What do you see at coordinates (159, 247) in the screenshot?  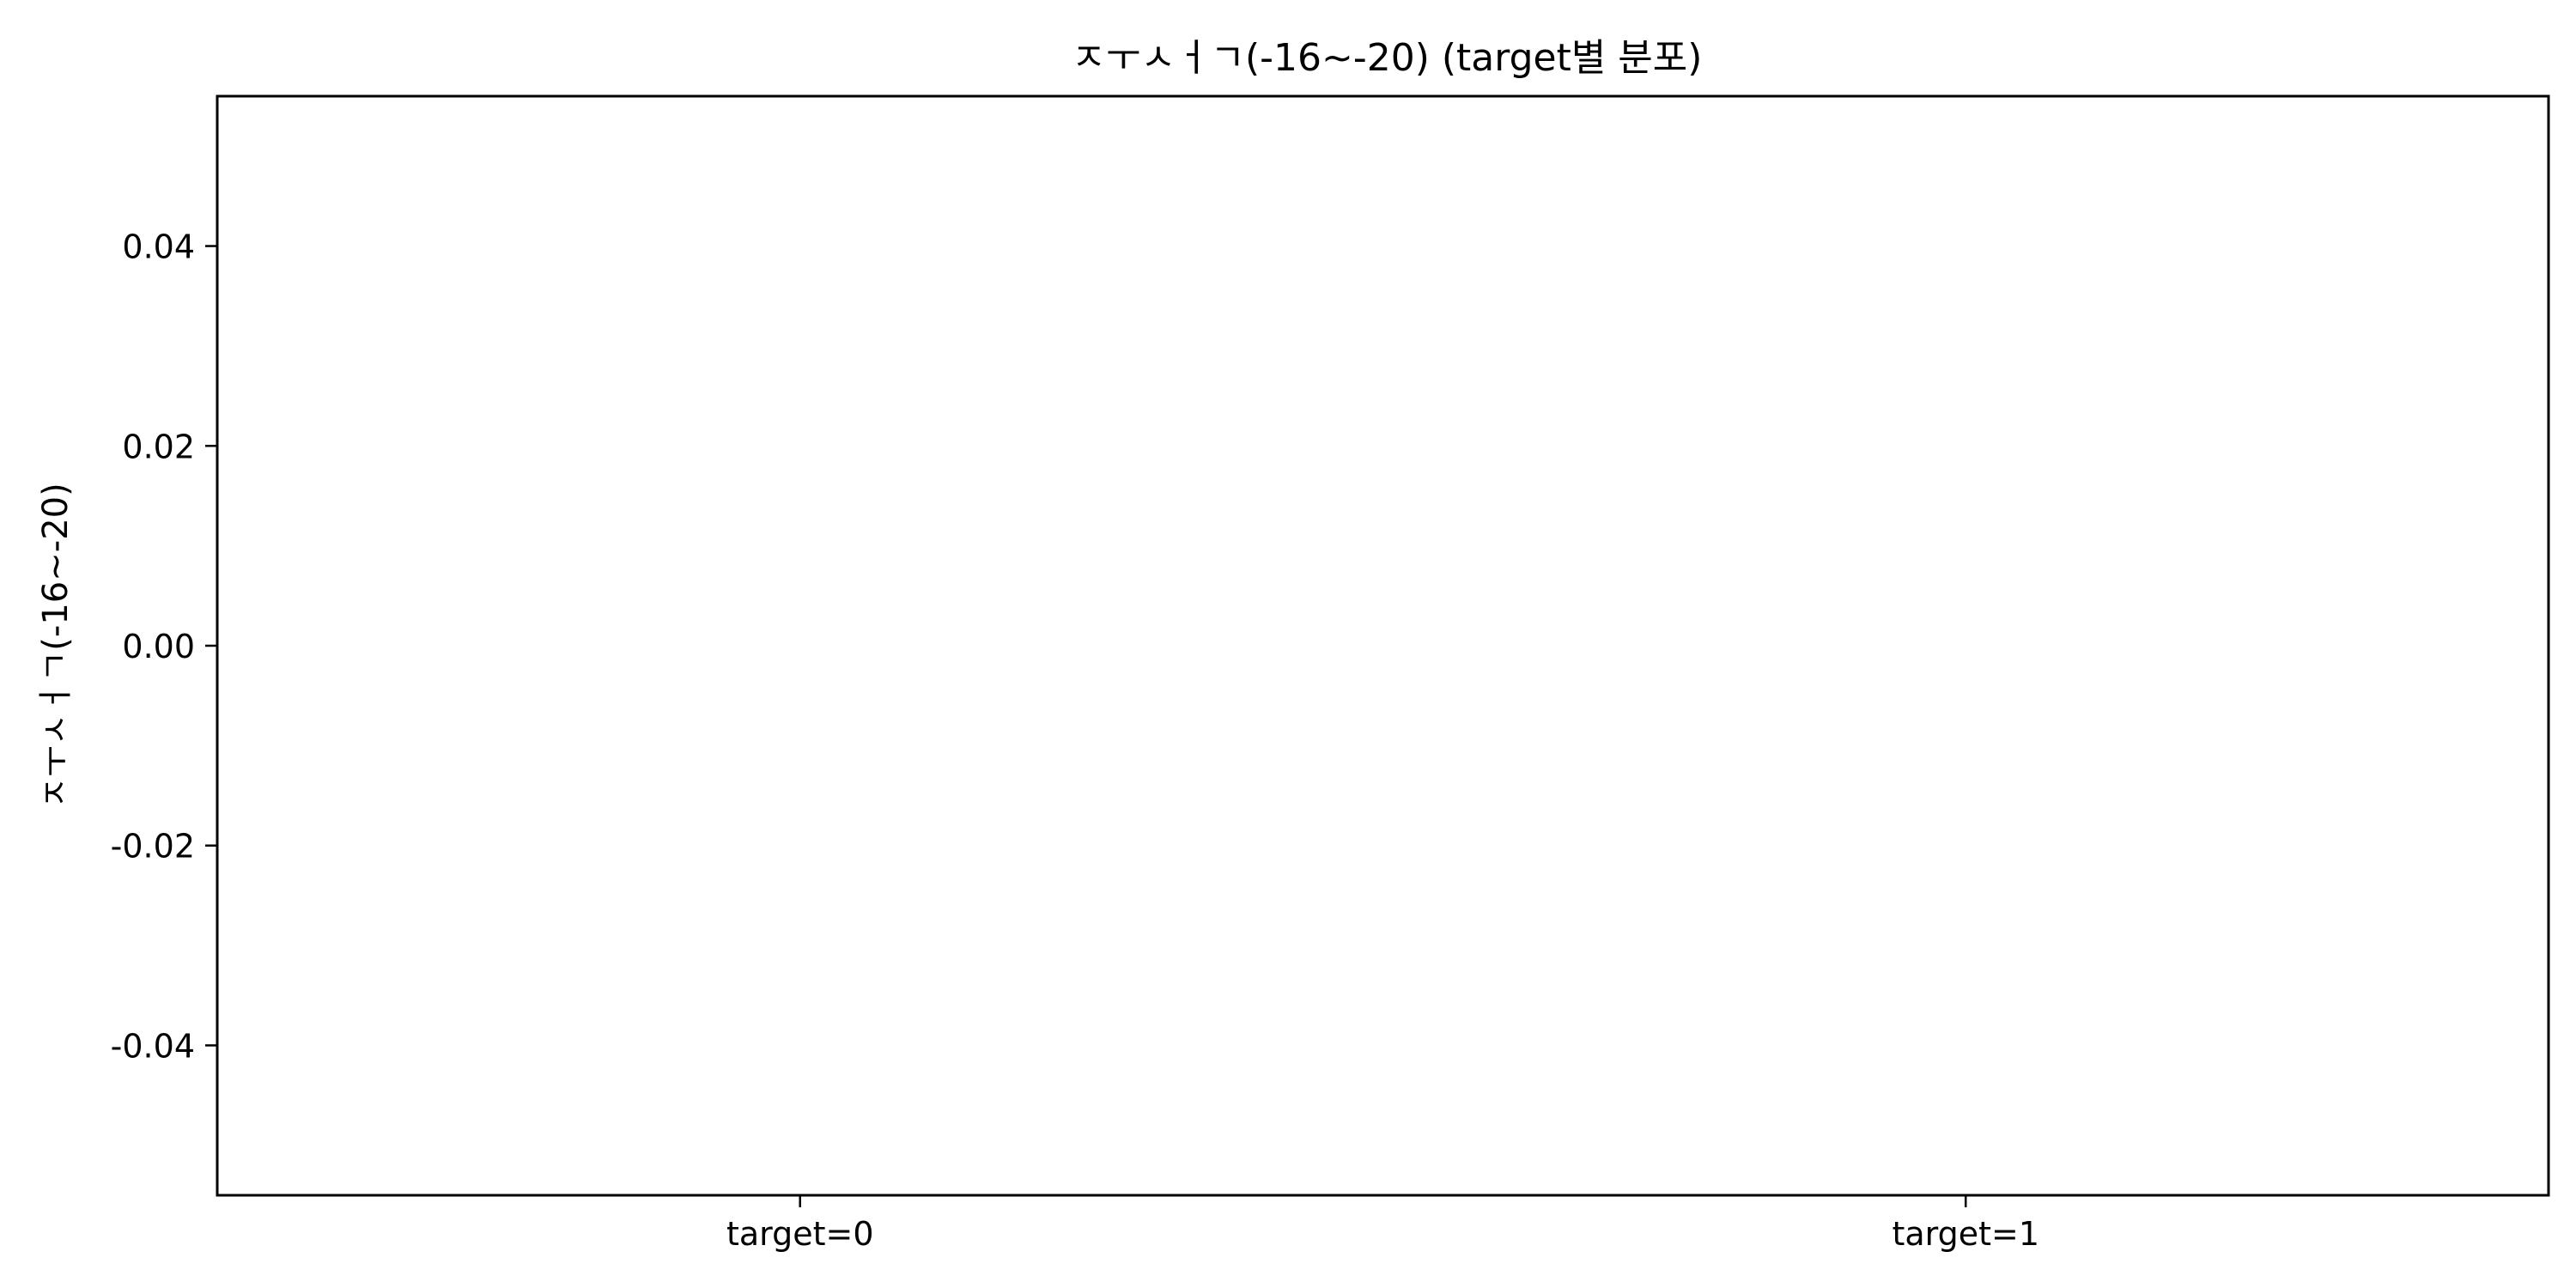 I see `y-tick-label: 0.04` at bounding box center [159, 247].